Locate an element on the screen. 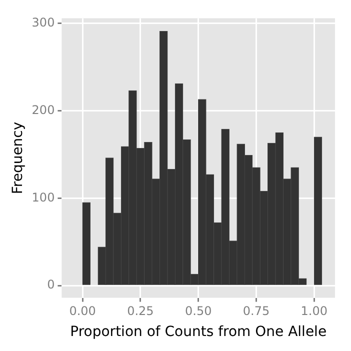 This screenshot has width=351, height=351. y-axis-title: Frequency is located at coordinates (18, 158).